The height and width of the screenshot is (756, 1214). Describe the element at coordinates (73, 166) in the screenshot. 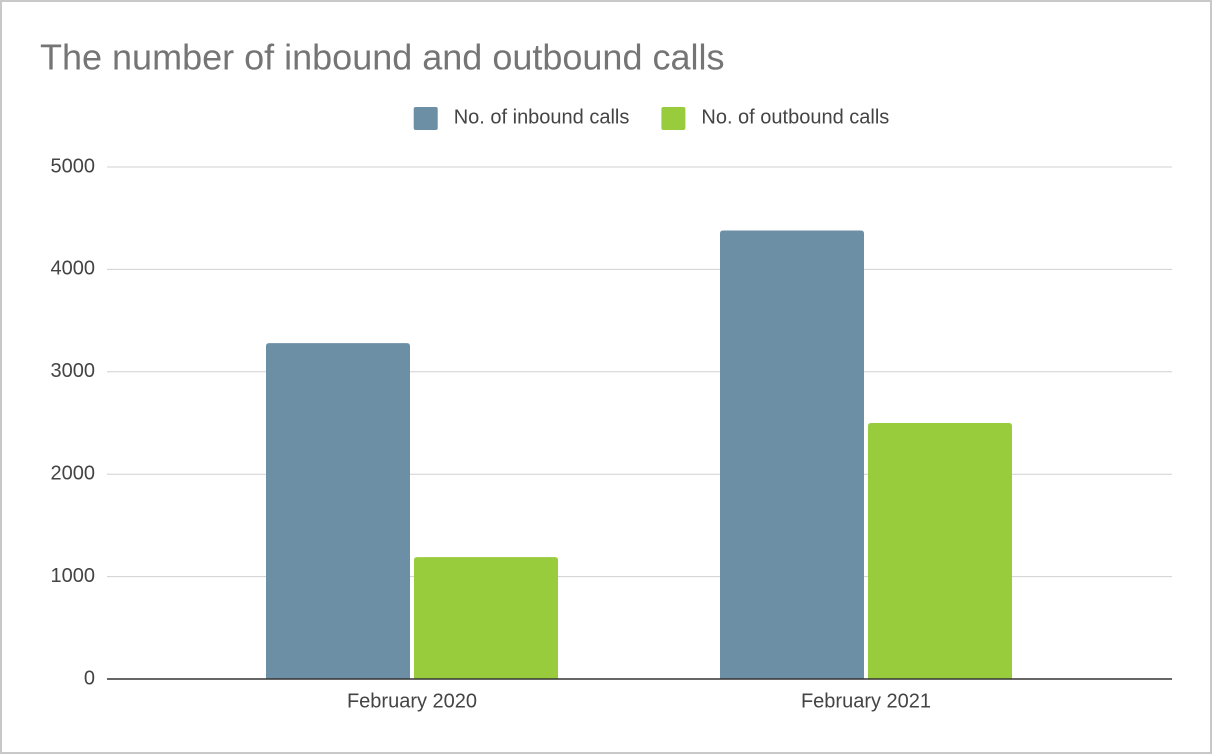

I see `y-tick-label: 5000` at that location.